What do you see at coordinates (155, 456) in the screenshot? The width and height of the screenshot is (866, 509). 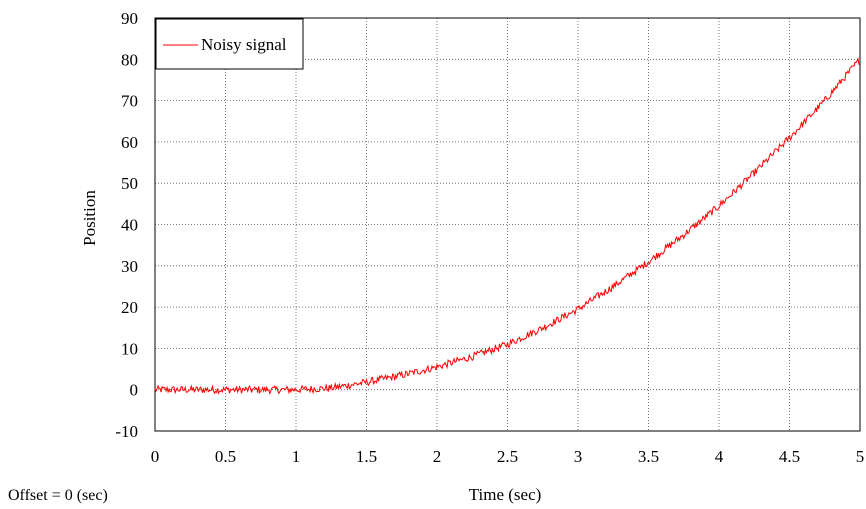 I see `x-tick-label: 0` at bounding box center [155, 456].